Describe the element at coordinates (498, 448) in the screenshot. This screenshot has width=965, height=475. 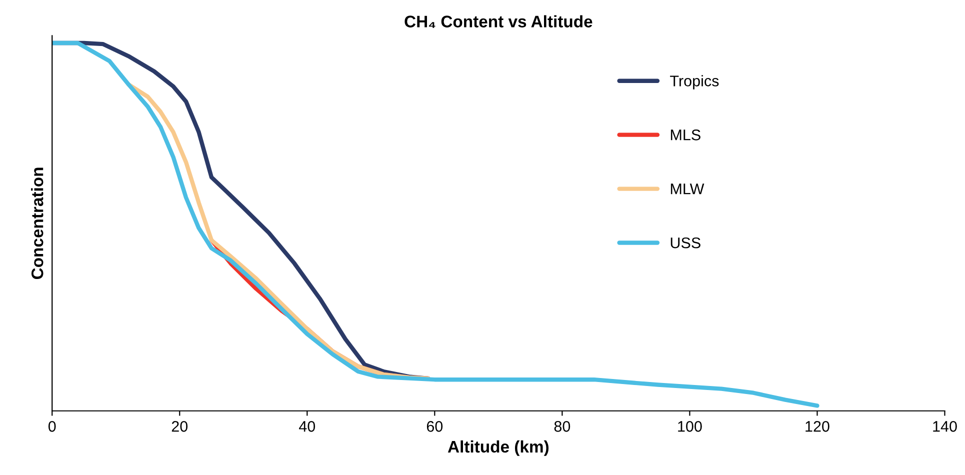
I see `x-axis-title: Altitude (km)` at that location.